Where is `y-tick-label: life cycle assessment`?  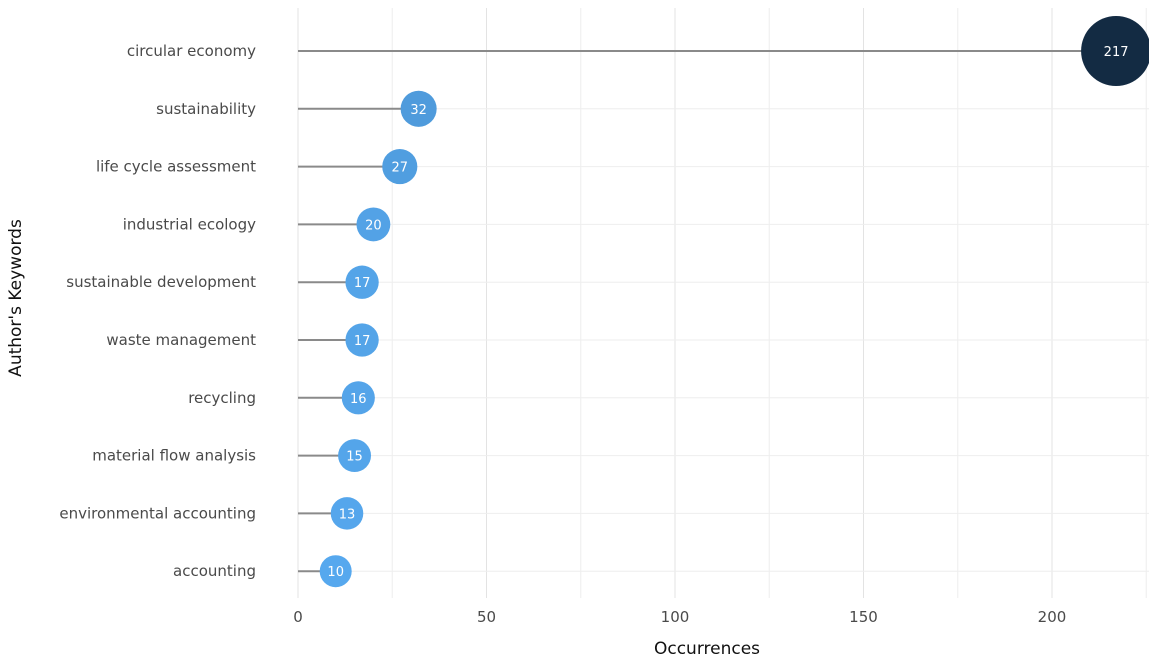 y-tick-label: life cycle assessment is located at coordinates (176, 167).